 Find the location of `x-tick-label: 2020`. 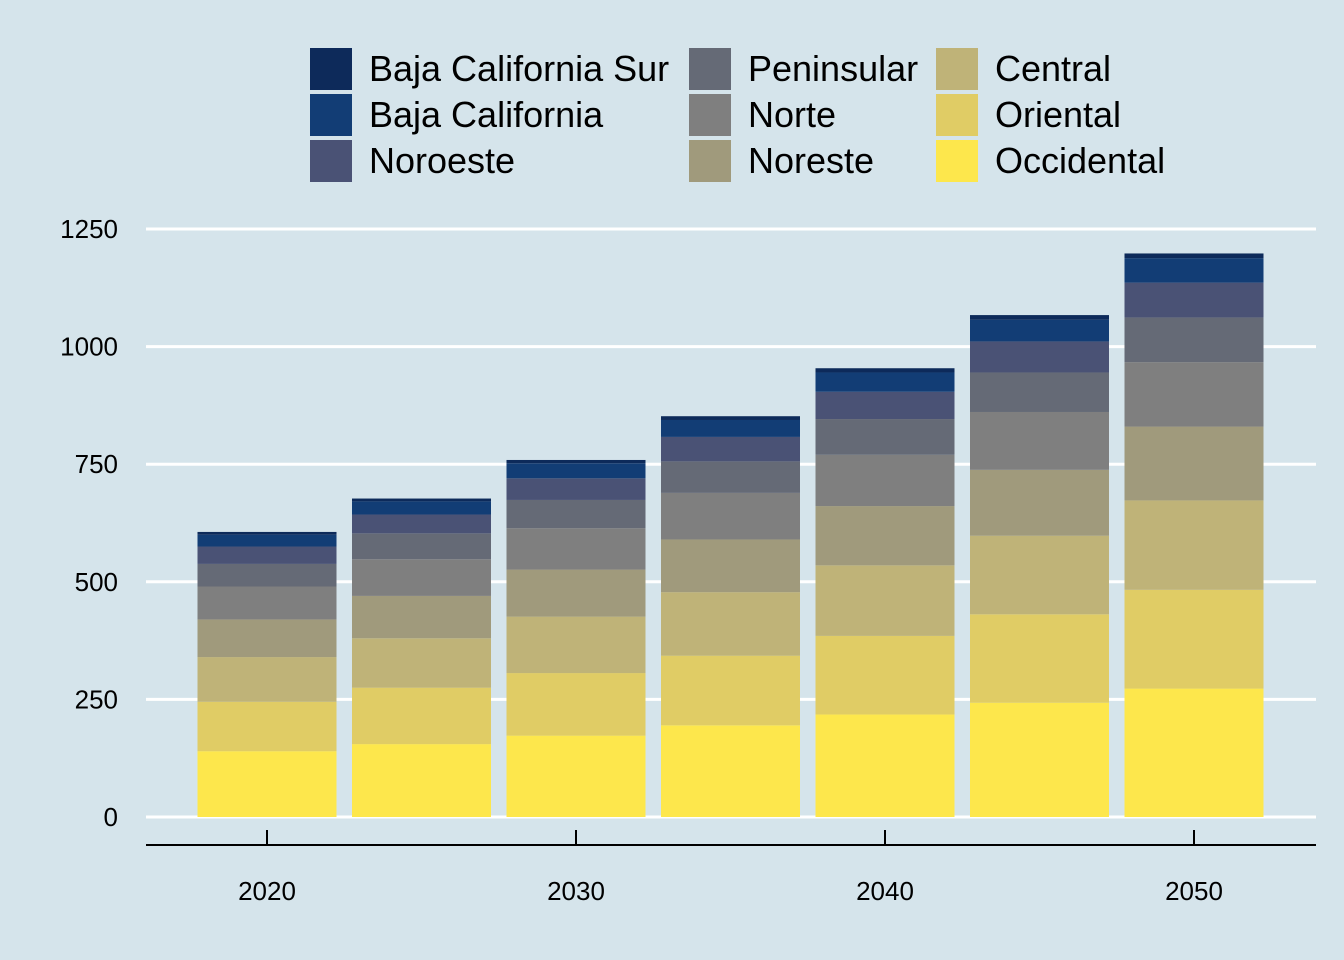

x-tick-label: 2020 is located at coordinates (267, 891).